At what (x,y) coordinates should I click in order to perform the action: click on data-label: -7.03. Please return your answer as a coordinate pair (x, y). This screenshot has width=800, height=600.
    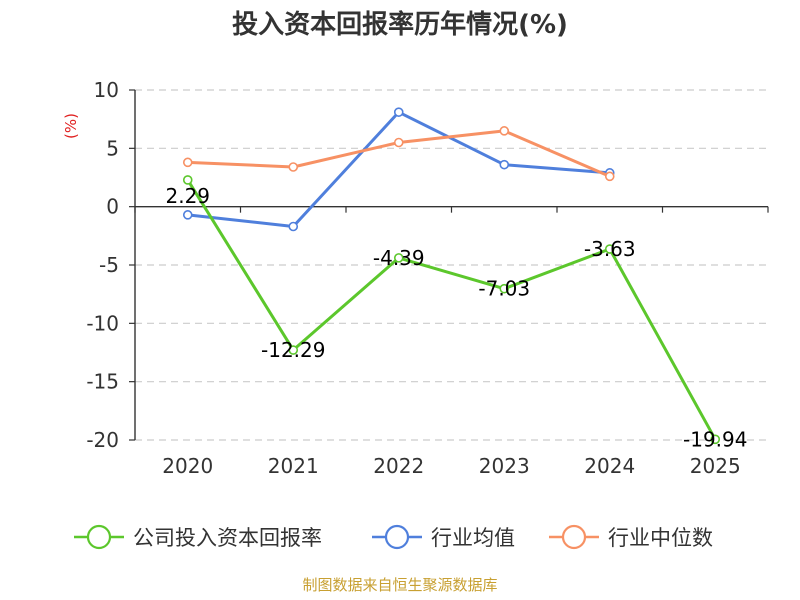
    Looking at the image, I should click on (504, 289).